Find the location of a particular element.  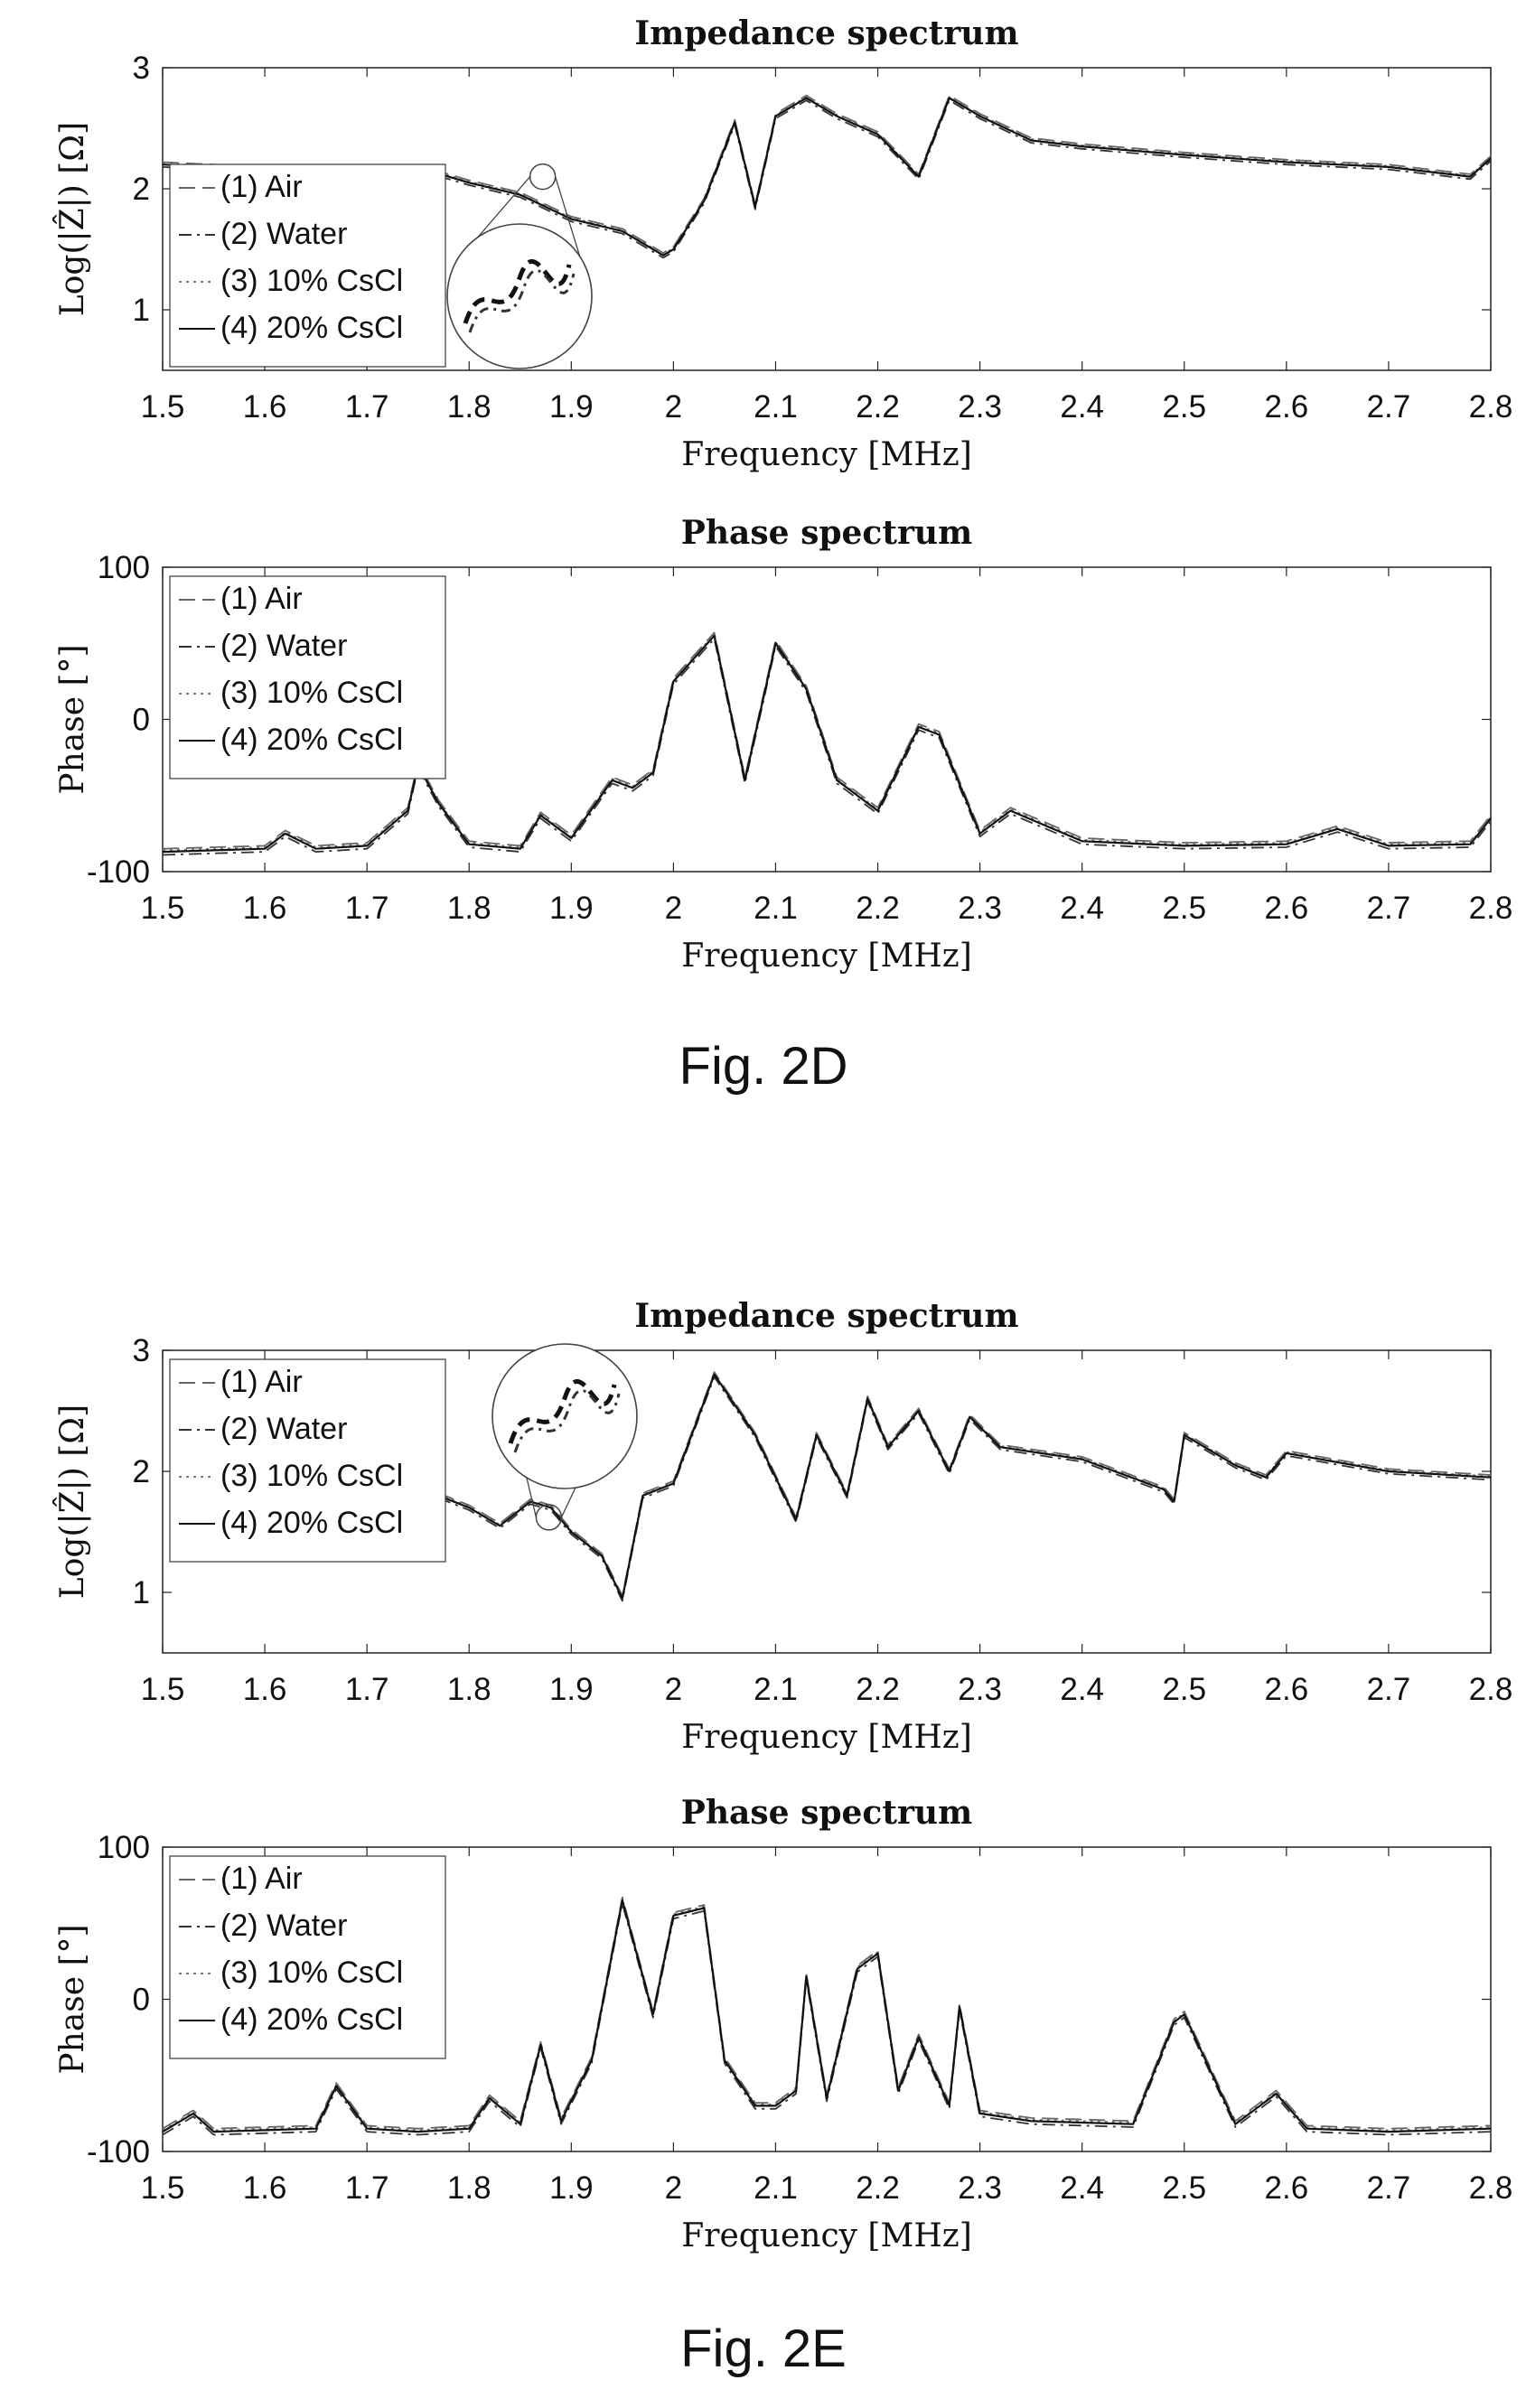

y-tick-label: 100 is located at coordinates (124, 567).